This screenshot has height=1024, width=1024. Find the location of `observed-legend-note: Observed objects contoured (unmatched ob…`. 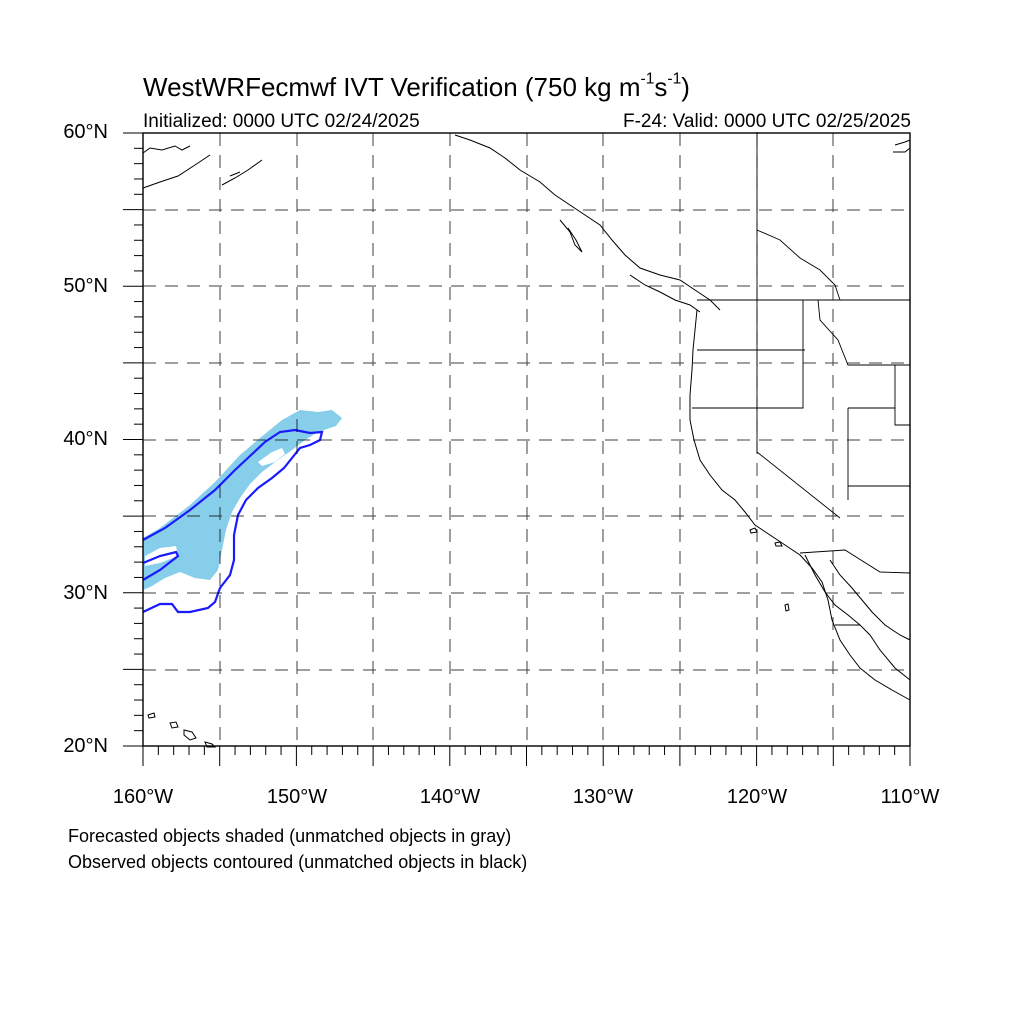

observed-legend-note: Observed objects contoured (unmatched ob… is located at coordinates (298, 862).